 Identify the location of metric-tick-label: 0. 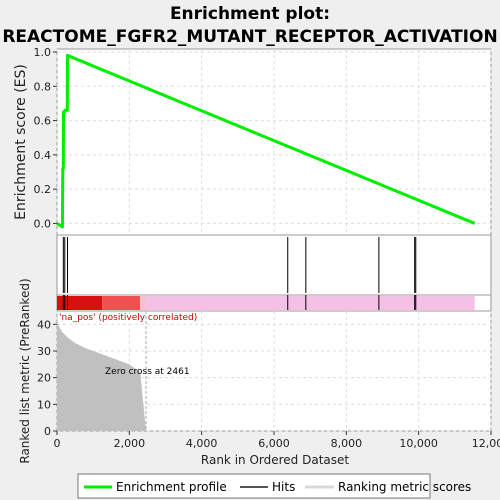
(47, 431).